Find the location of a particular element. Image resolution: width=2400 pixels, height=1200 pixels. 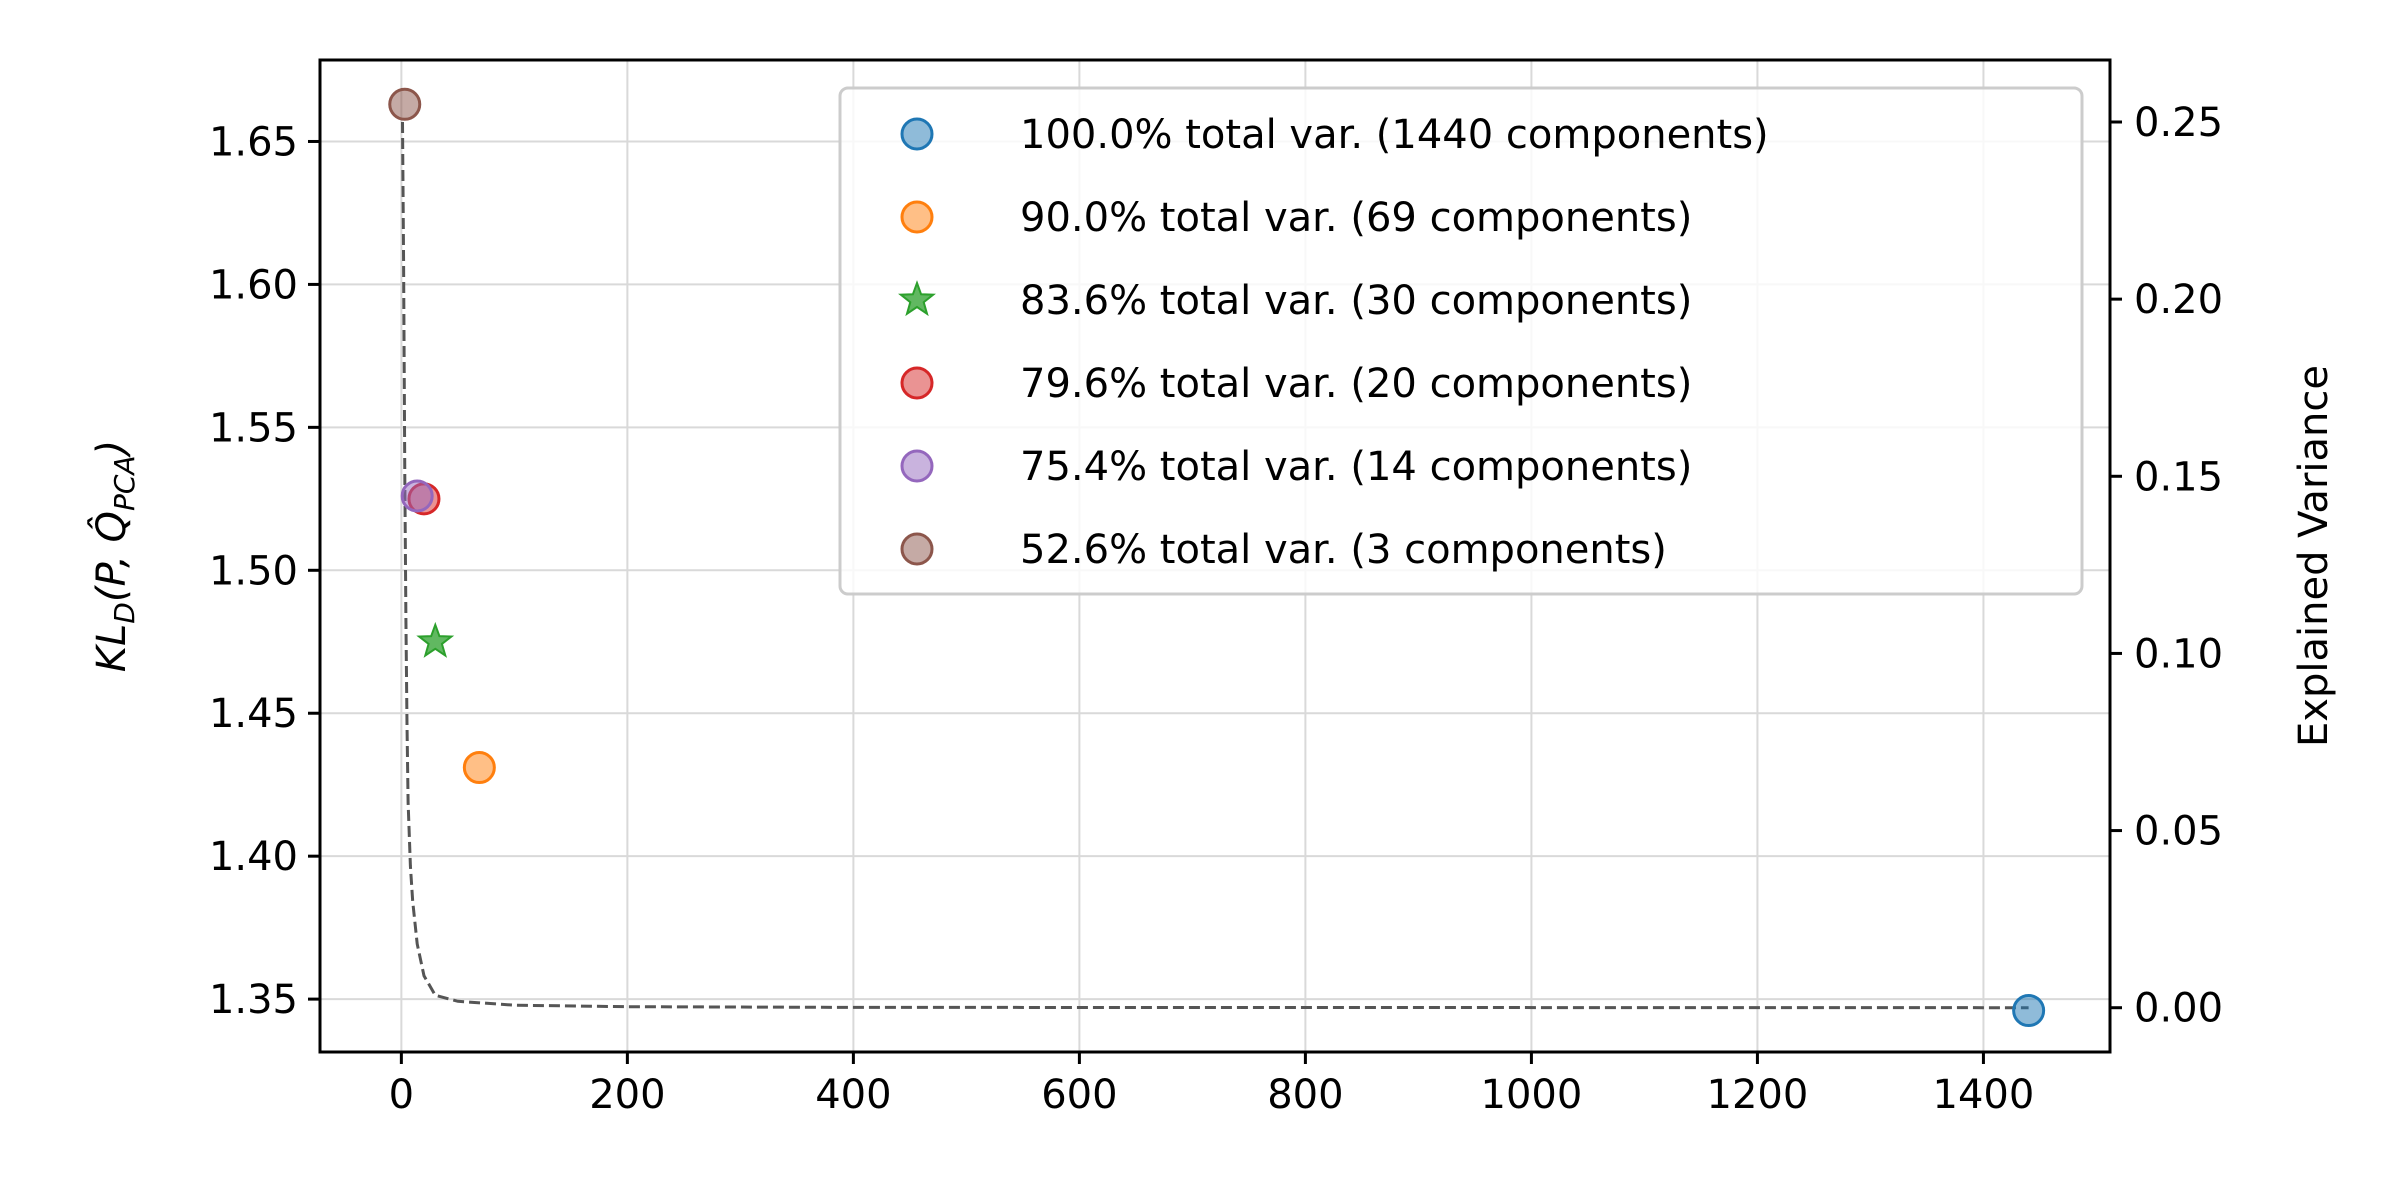

x-tick-label: 200 is located at coordinates (627, 1095).